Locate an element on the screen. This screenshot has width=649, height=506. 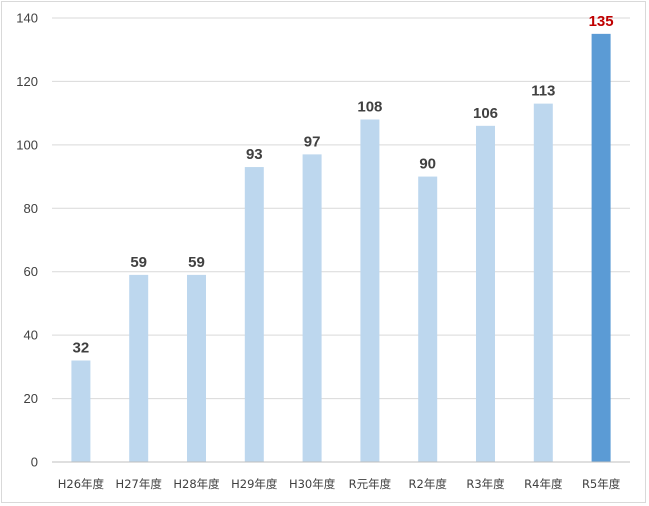
data-label-3: 93 is located at coordinates (254, 154).